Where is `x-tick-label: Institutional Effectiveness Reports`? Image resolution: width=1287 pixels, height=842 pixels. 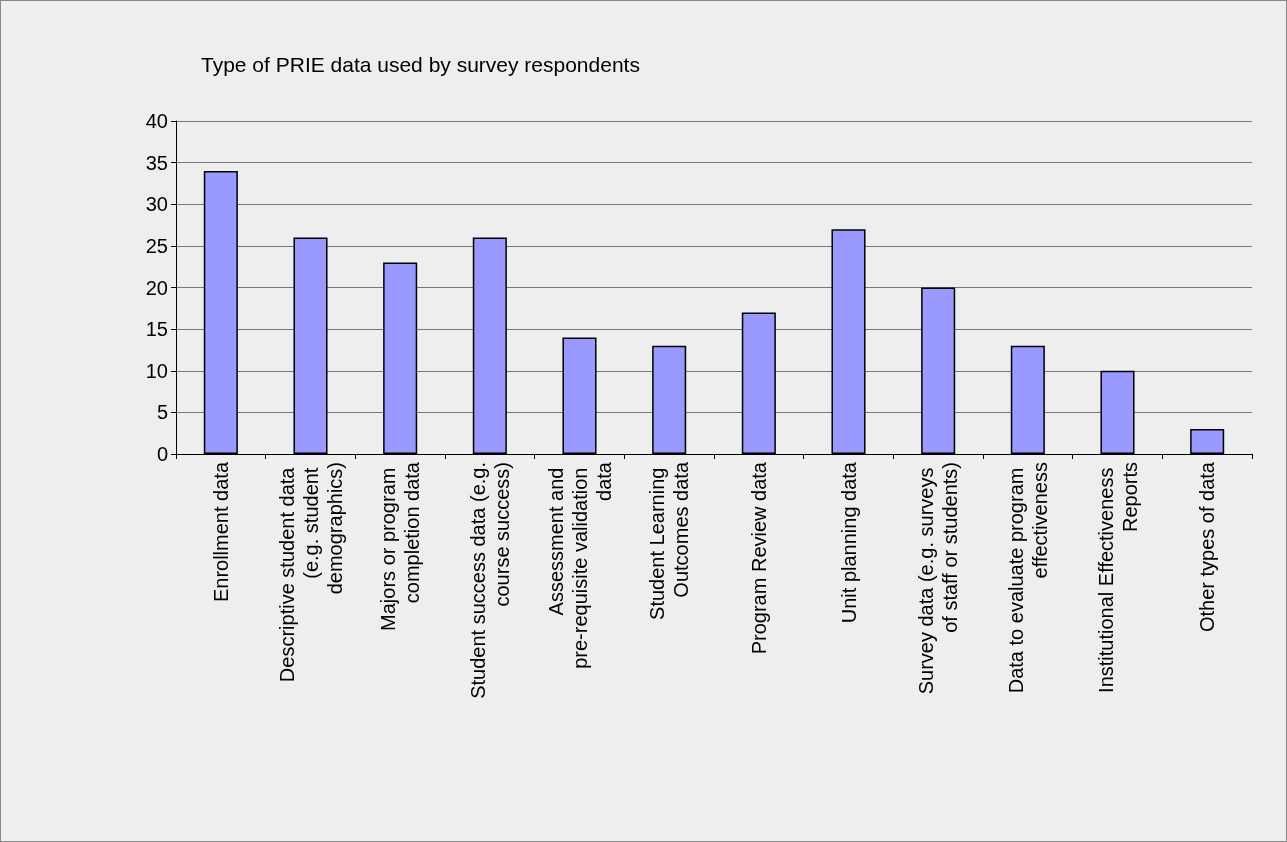
x-tick-label: Institutional Effectiveness Reports is located at coordinates (1117, 577).